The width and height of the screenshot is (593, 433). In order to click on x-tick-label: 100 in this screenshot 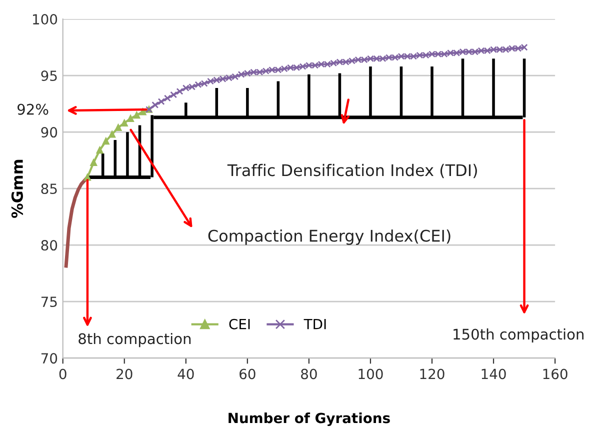, I will do `click(370, 374)`.